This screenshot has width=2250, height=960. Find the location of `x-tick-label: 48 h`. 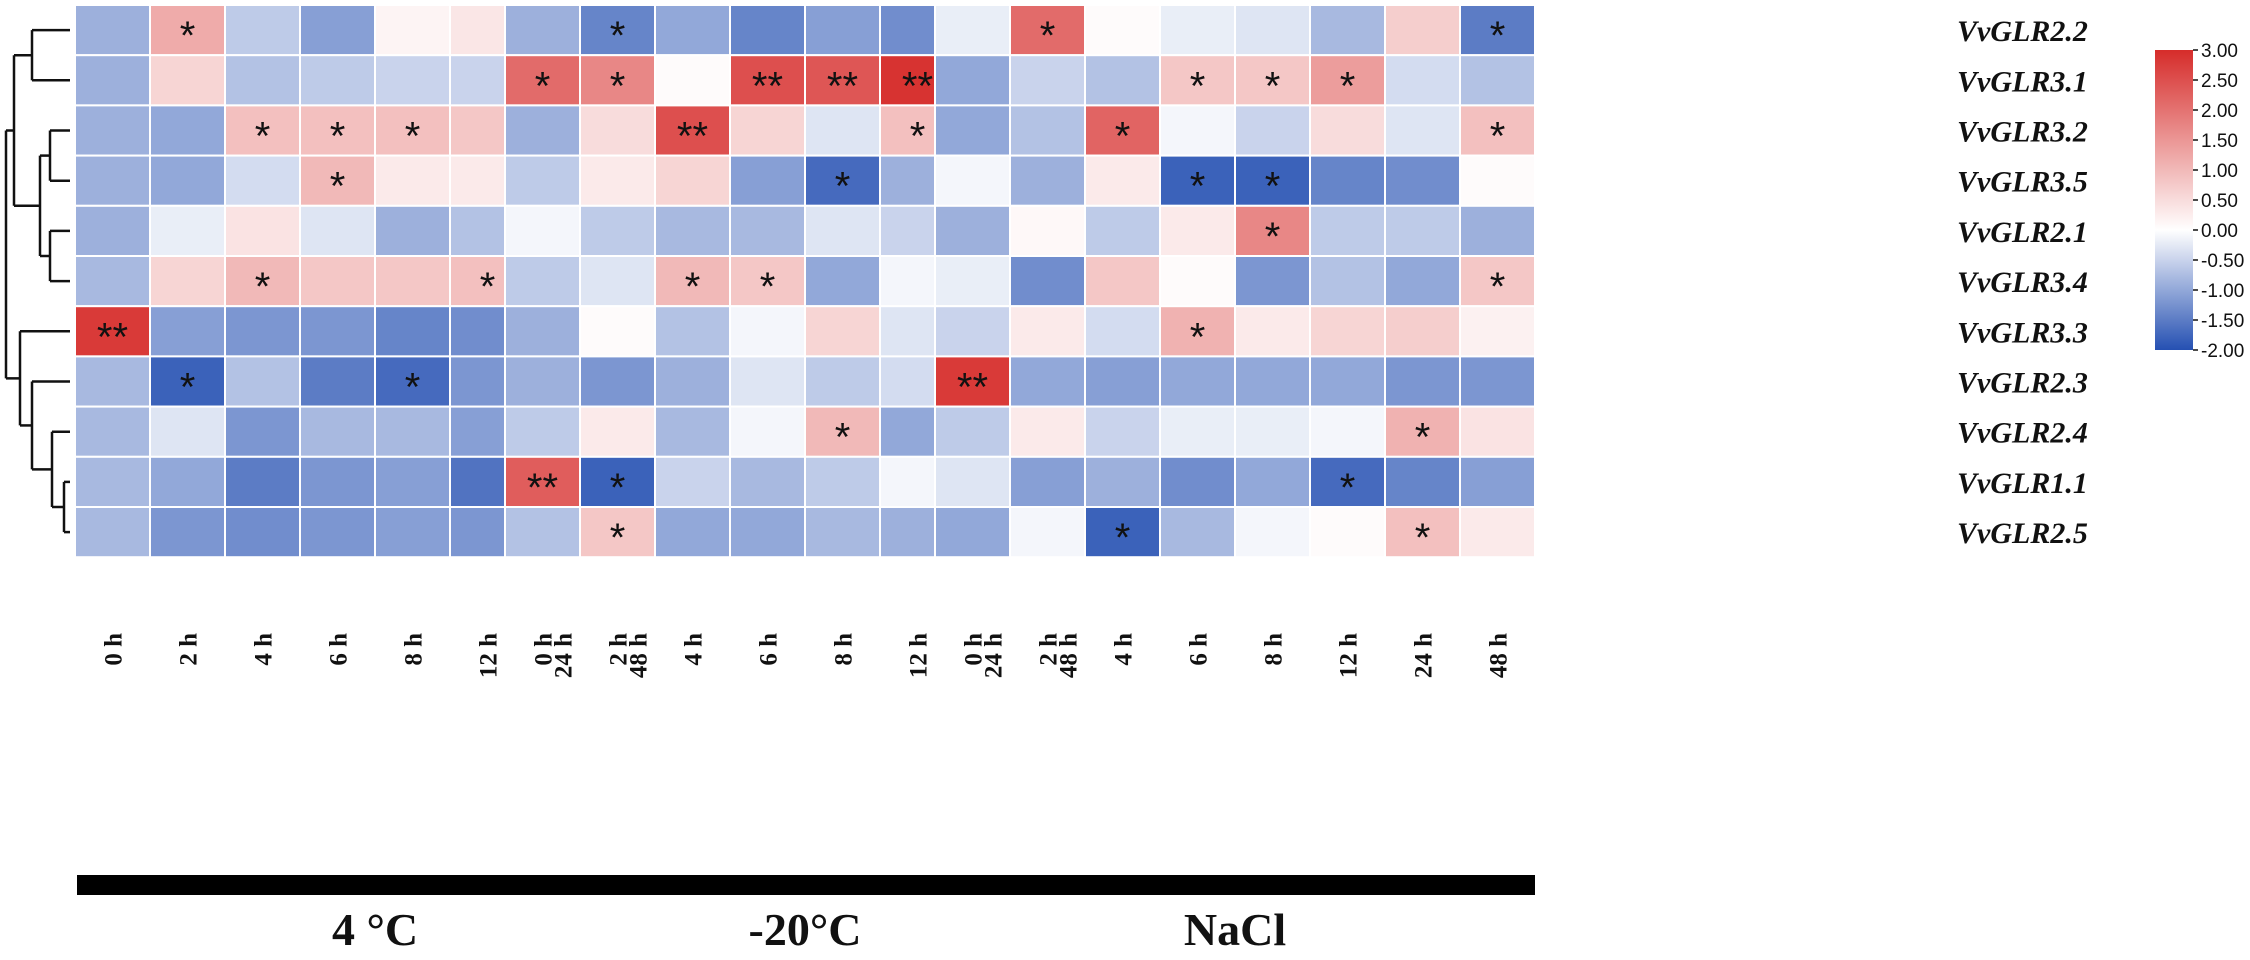

x-tick-label: 48 h is located at coordinates (1069, 655).